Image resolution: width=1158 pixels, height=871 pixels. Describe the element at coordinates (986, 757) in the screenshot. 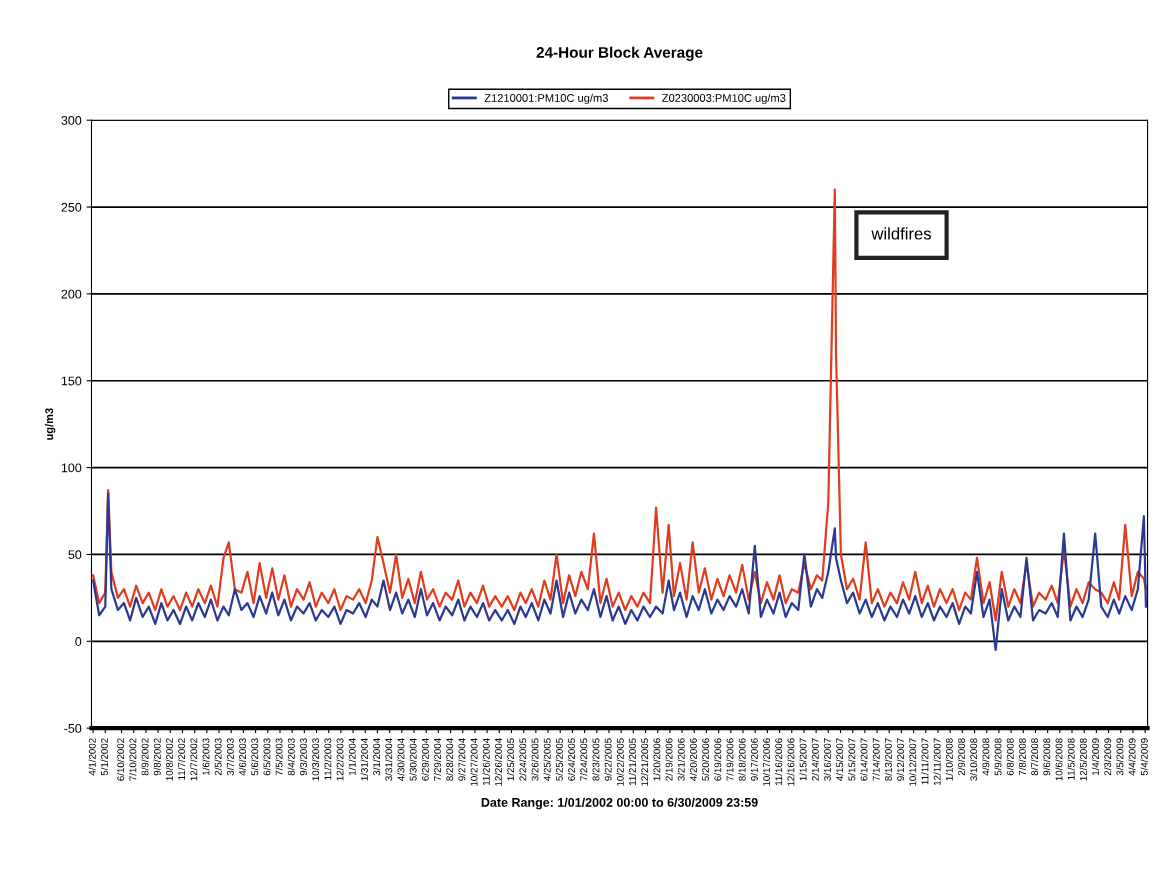

I see `x-tick-label: 4/9/2008` at that location.